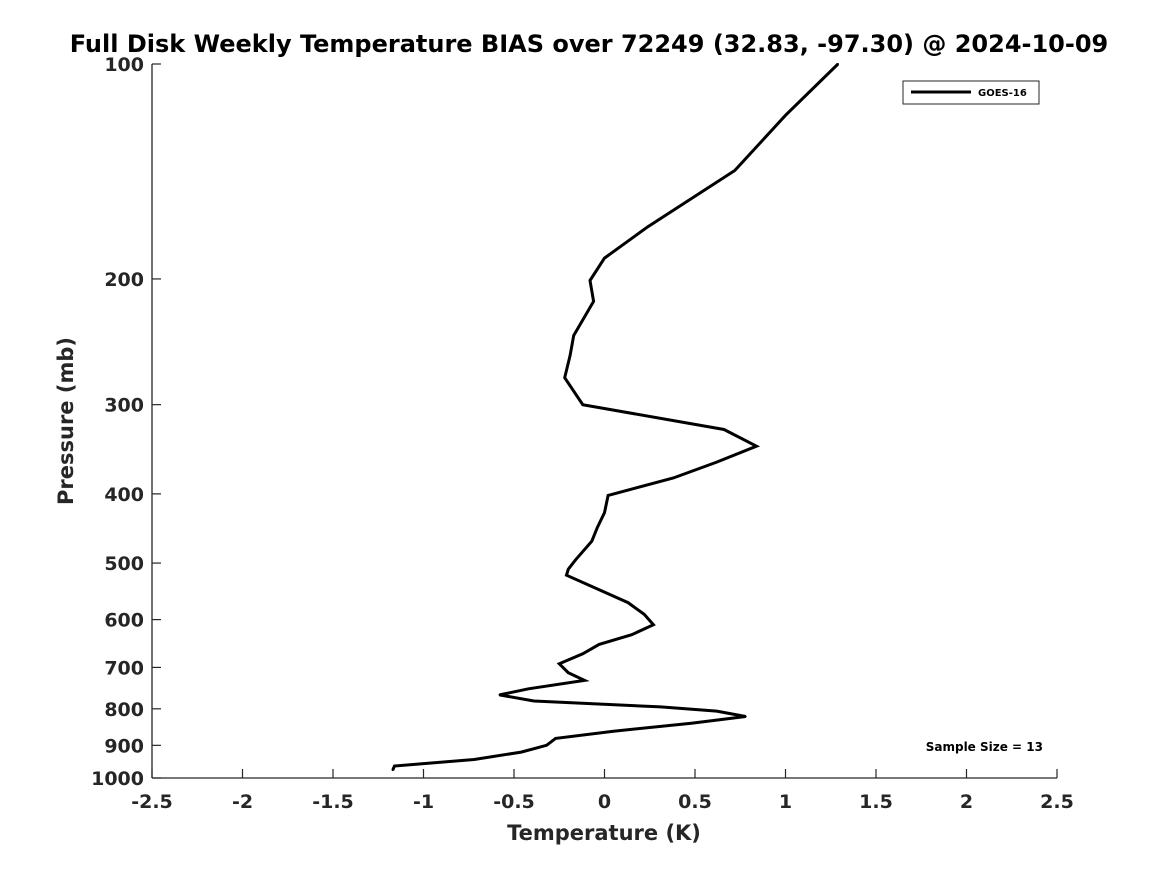  Describe the element at coordinates (785, 802) in the screenshot. I see `x-tick-label: 1` at that location.